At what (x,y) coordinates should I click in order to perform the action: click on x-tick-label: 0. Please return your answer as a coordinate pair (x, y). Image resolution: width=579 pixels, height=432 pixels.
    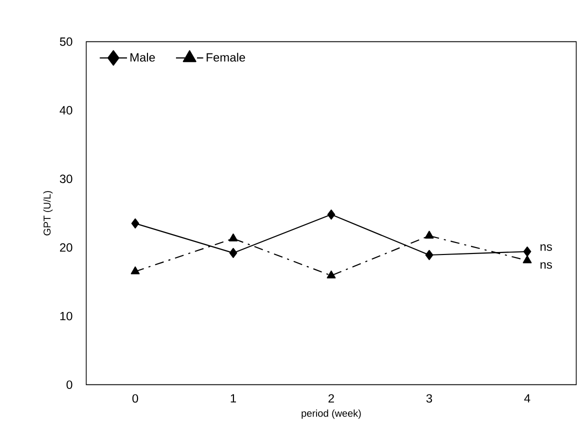
    Looking at the image, I should click on (135, 398).